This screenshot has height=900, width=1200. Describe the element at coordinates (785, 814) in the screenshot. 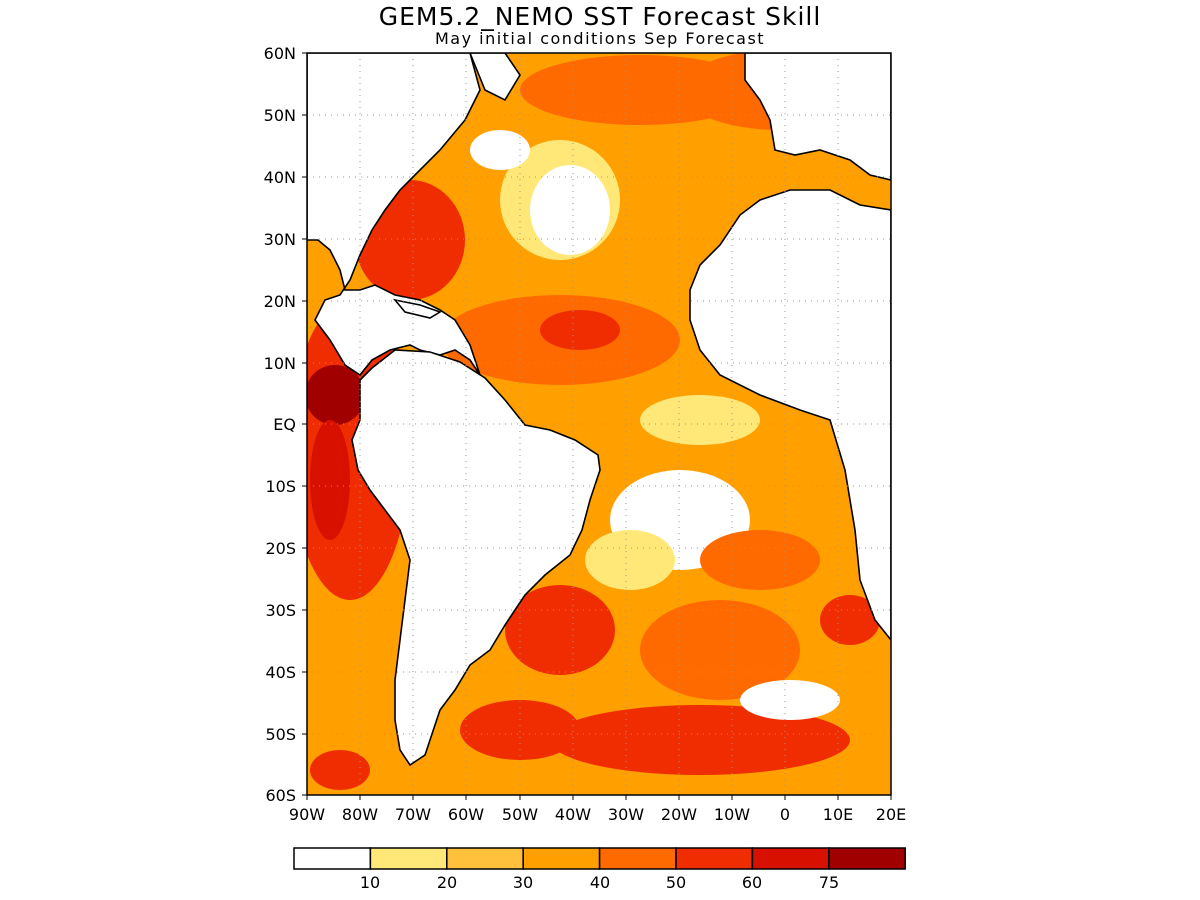

I see `x-label-0: 0` at that location.